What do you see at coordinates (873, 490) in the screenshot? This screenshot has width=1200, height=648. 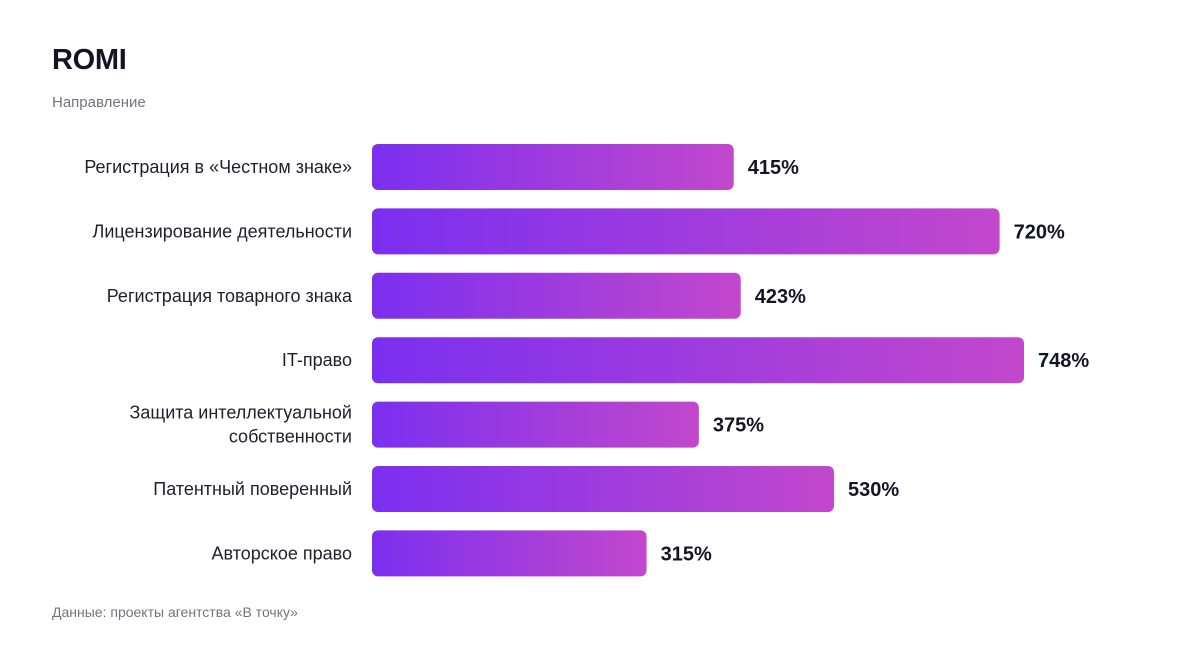 I see `value-label: 530%` at bounding box center [873, 490].